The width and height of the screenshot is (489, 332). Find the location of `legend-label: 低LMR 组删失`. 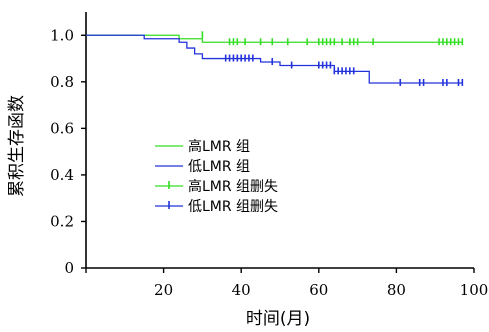

legend-label: 低LMR 组删失 is located at coordinates (233, 207).